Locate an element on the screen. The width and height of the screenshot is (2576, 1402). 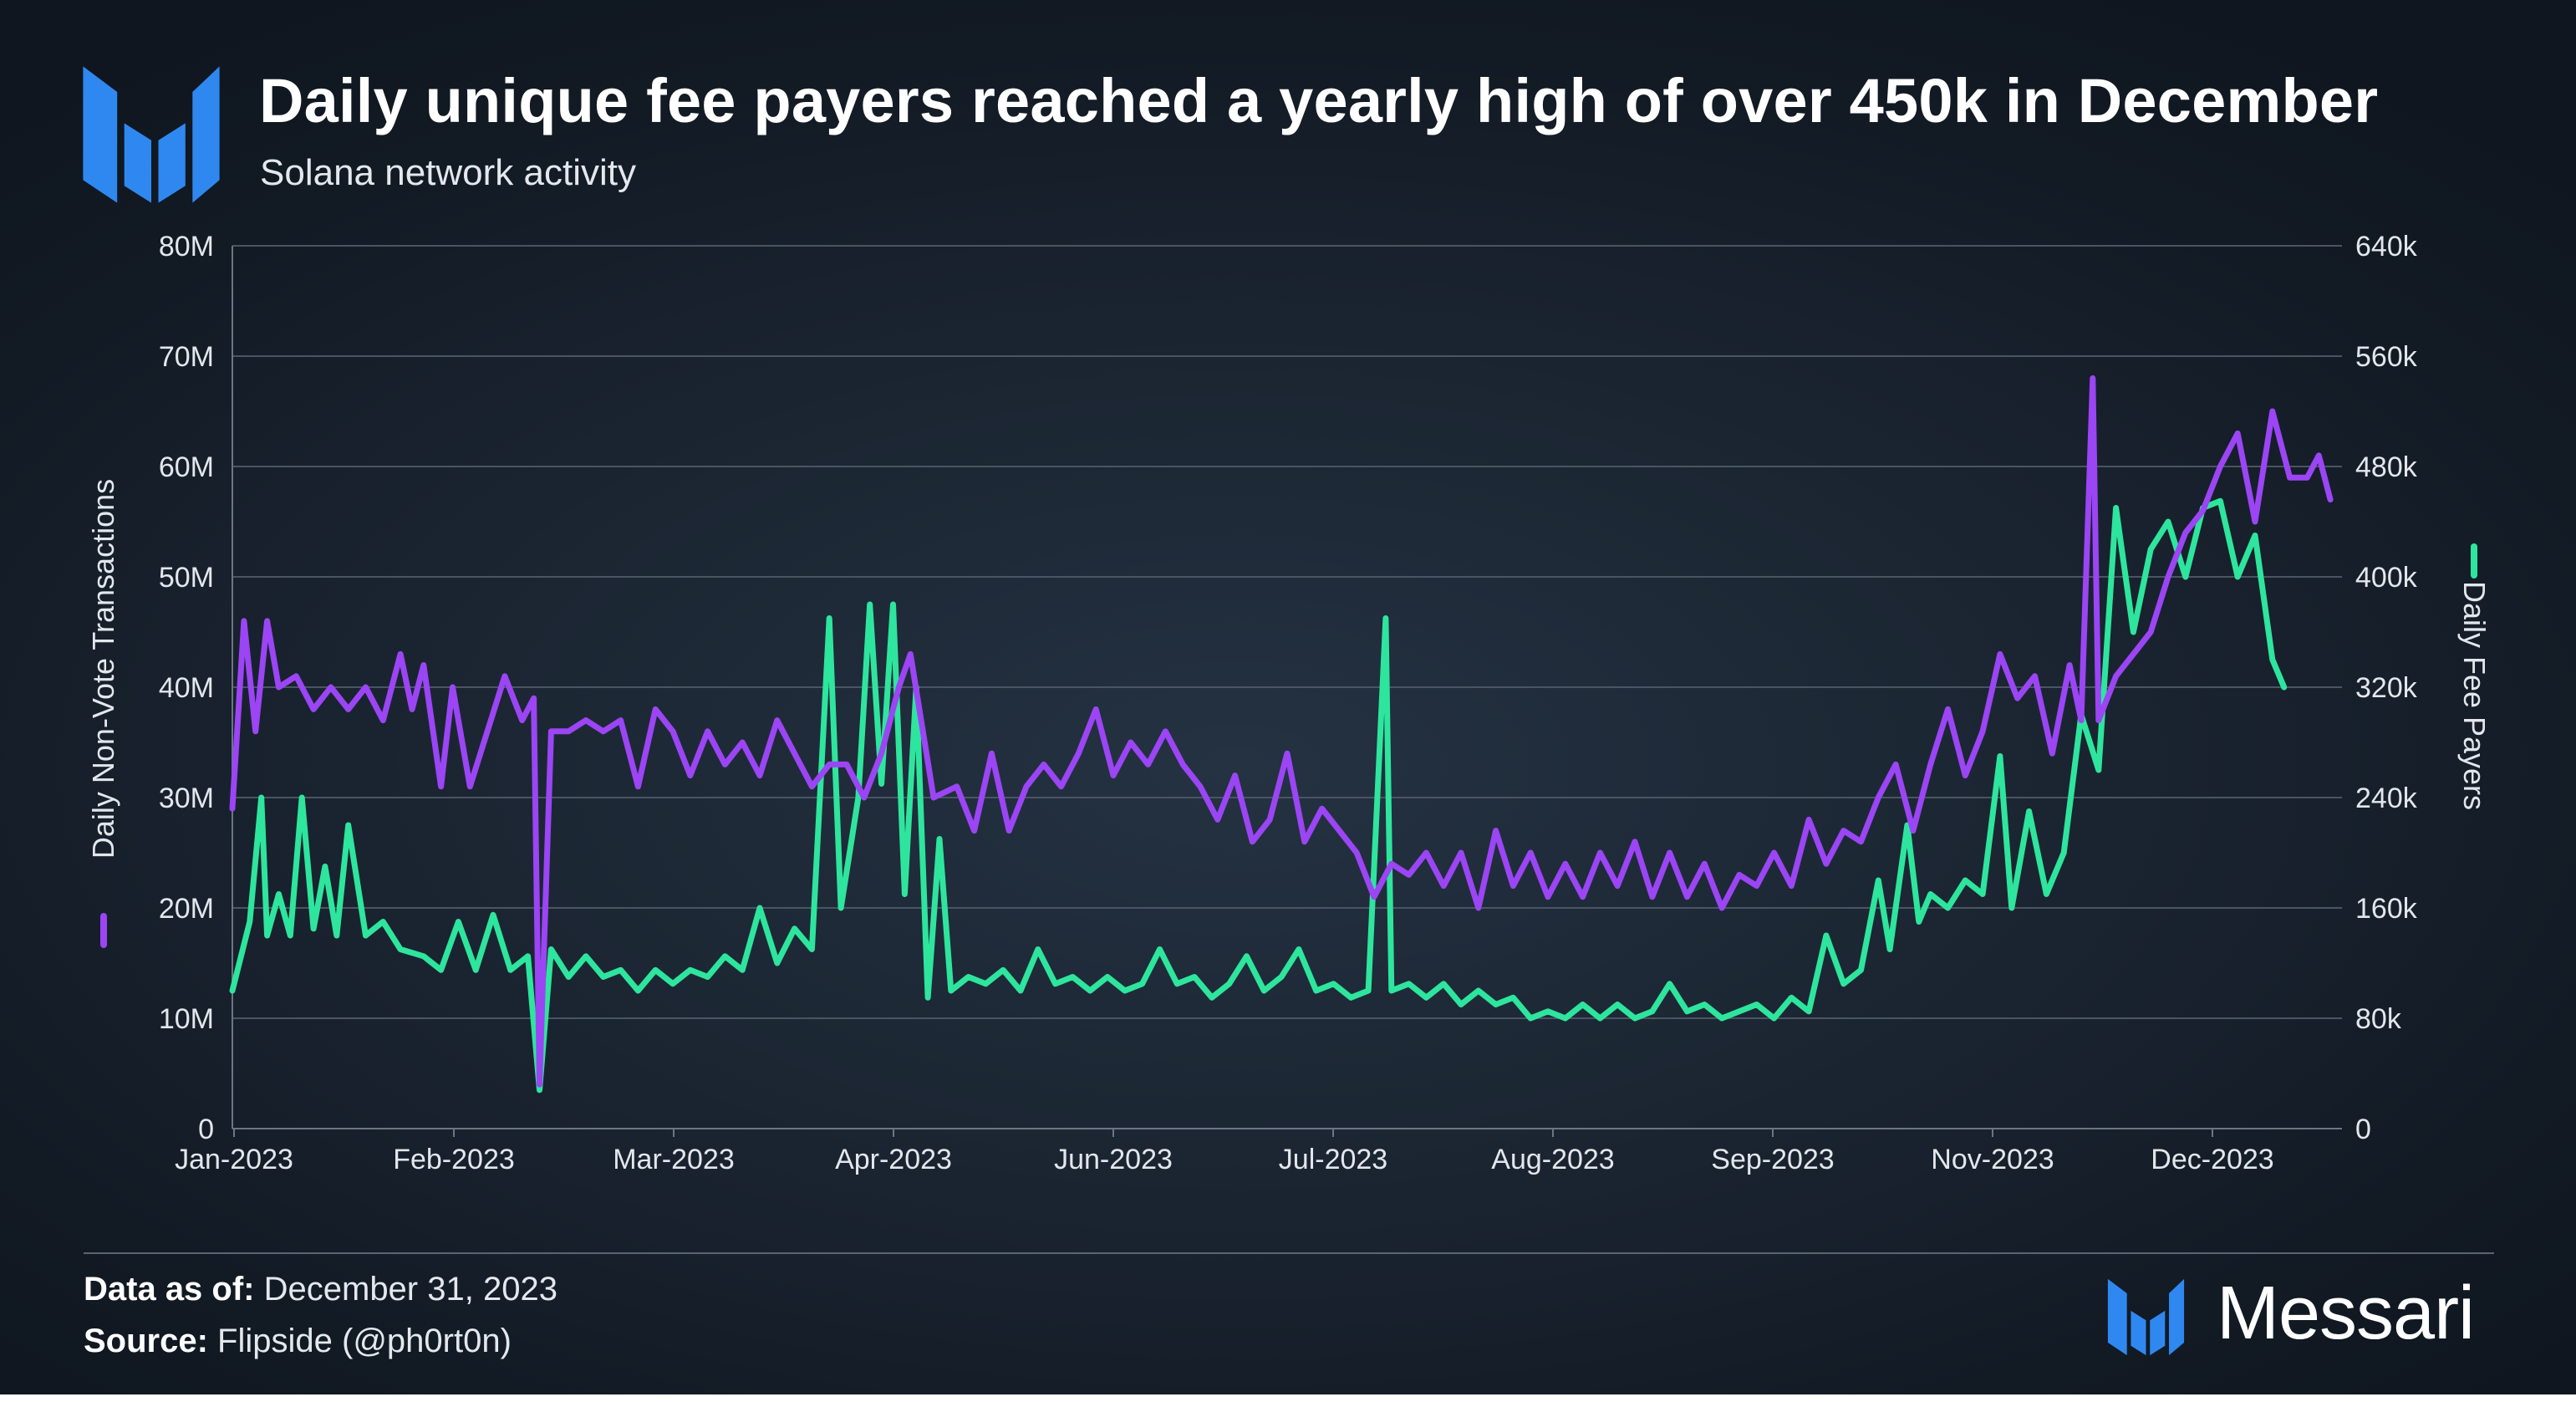
data-as-of: Data as of: December 31, 2023 is located at coordinates (320, 1289).